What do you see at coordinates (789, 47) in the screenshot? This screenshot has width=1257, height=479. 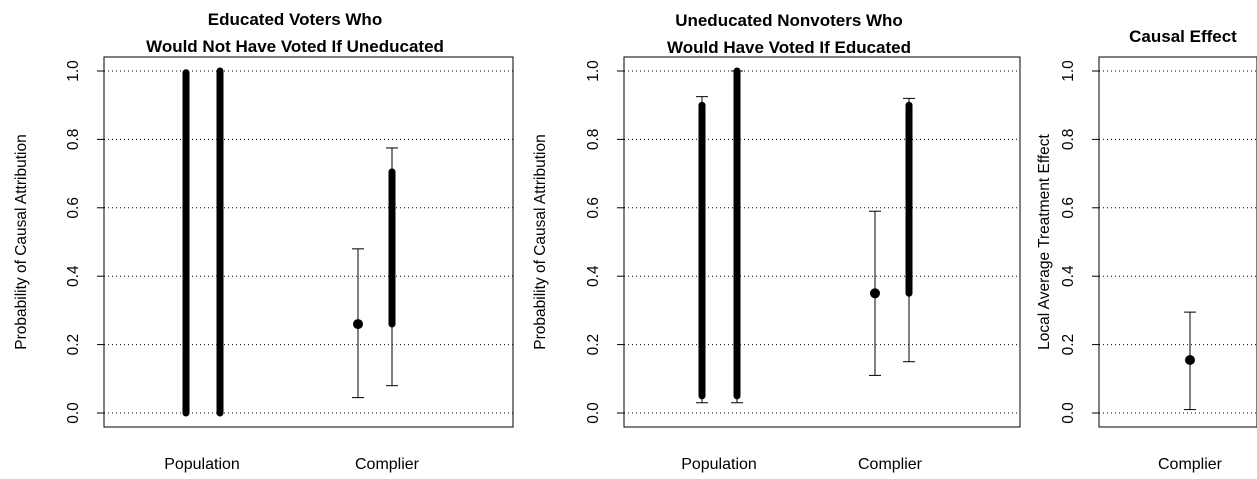 I see `chart-title-line: Would Have Voted If Educated` at bounding box center [789, 47].